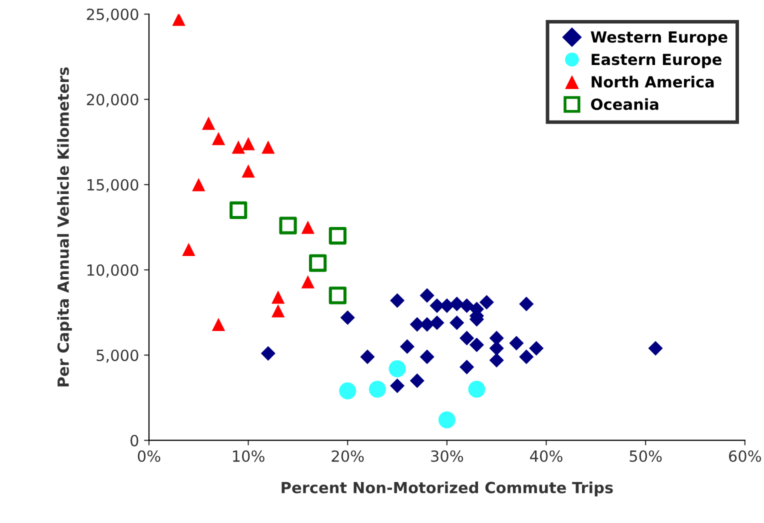 The image size is (764, 523). What do you see at coordinates (546, 456) in the screenshot?
I see `x-tick-label: 40%` at bounding box center [546, 456].